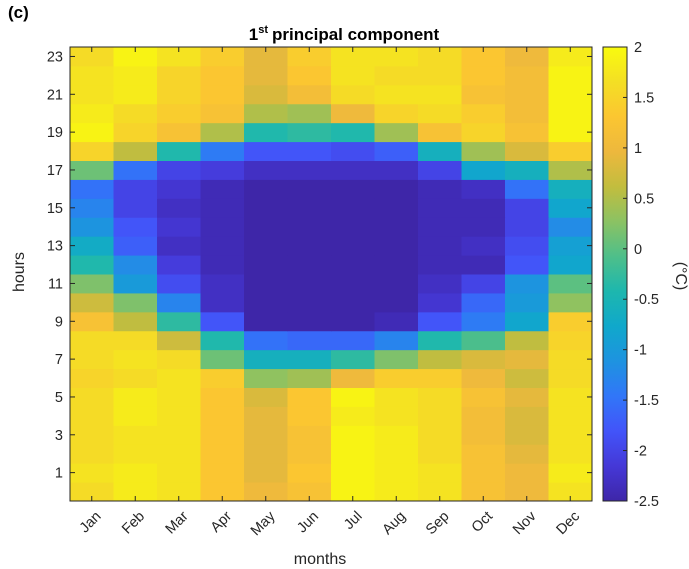 The image size is (689, 569). What do you see at coordinates (18, 12) in the screenshot?
I see `panel-label: (c)` at bounding box center [18, 12].